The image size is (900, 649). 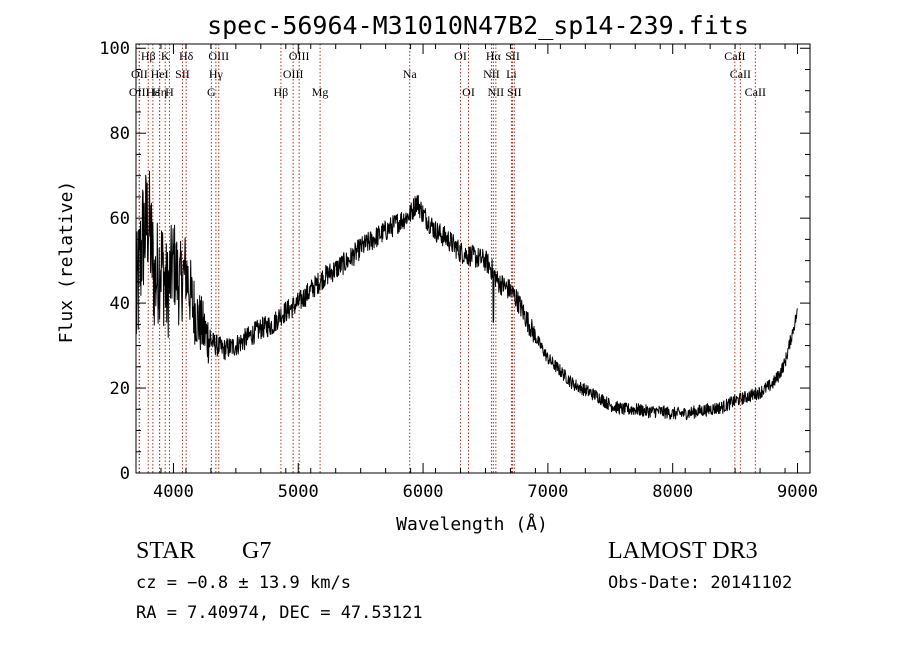 I want to click on sky-coordinates: RA = 7.40974, DEC = 47.53121, so click(x=279, y=613).